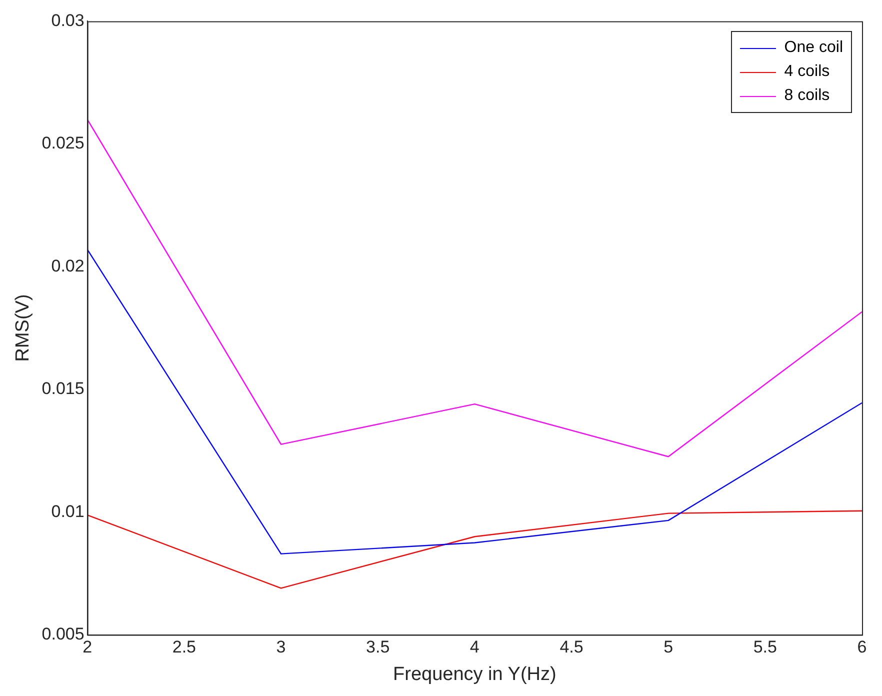 This screenshot has height=696, width=882. I want to click on y-tick-label: 0.005, so click(63, 634).